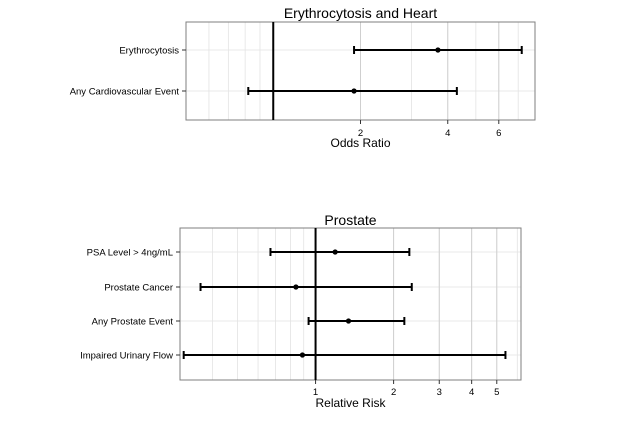 This screenshot has width=624, height=431. What do you see at coordinates (138, 288) in the screenshot?
I see `category-label: Prostate Cancer` at bounding box center [138, 288].